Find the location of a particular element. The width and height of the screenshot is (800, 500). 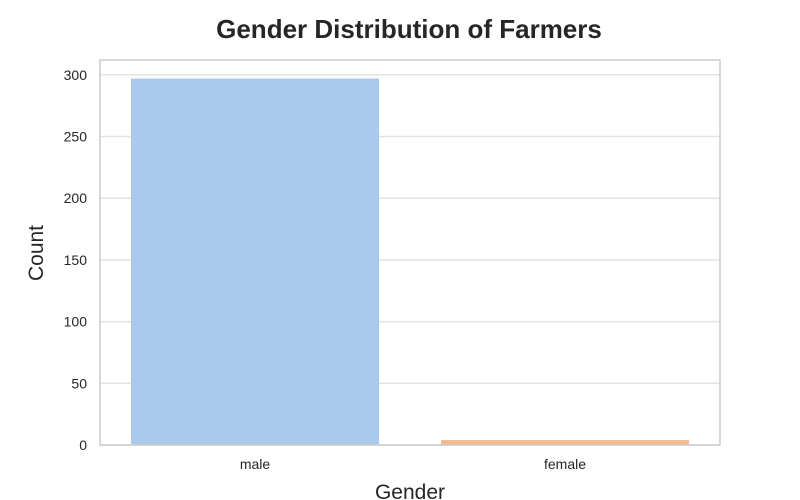

y-tick-label: 0 is located at coordinates (83, 445).